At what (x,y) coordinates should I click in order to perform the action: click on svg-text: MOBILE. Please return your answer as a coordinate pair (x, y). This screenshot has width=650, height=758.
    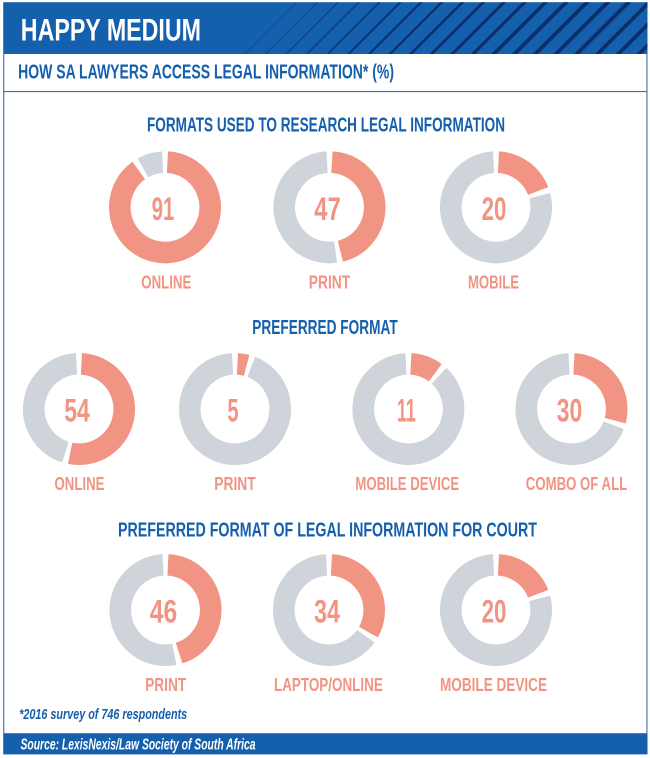
    Looking at the image, I should click on (493, 281).